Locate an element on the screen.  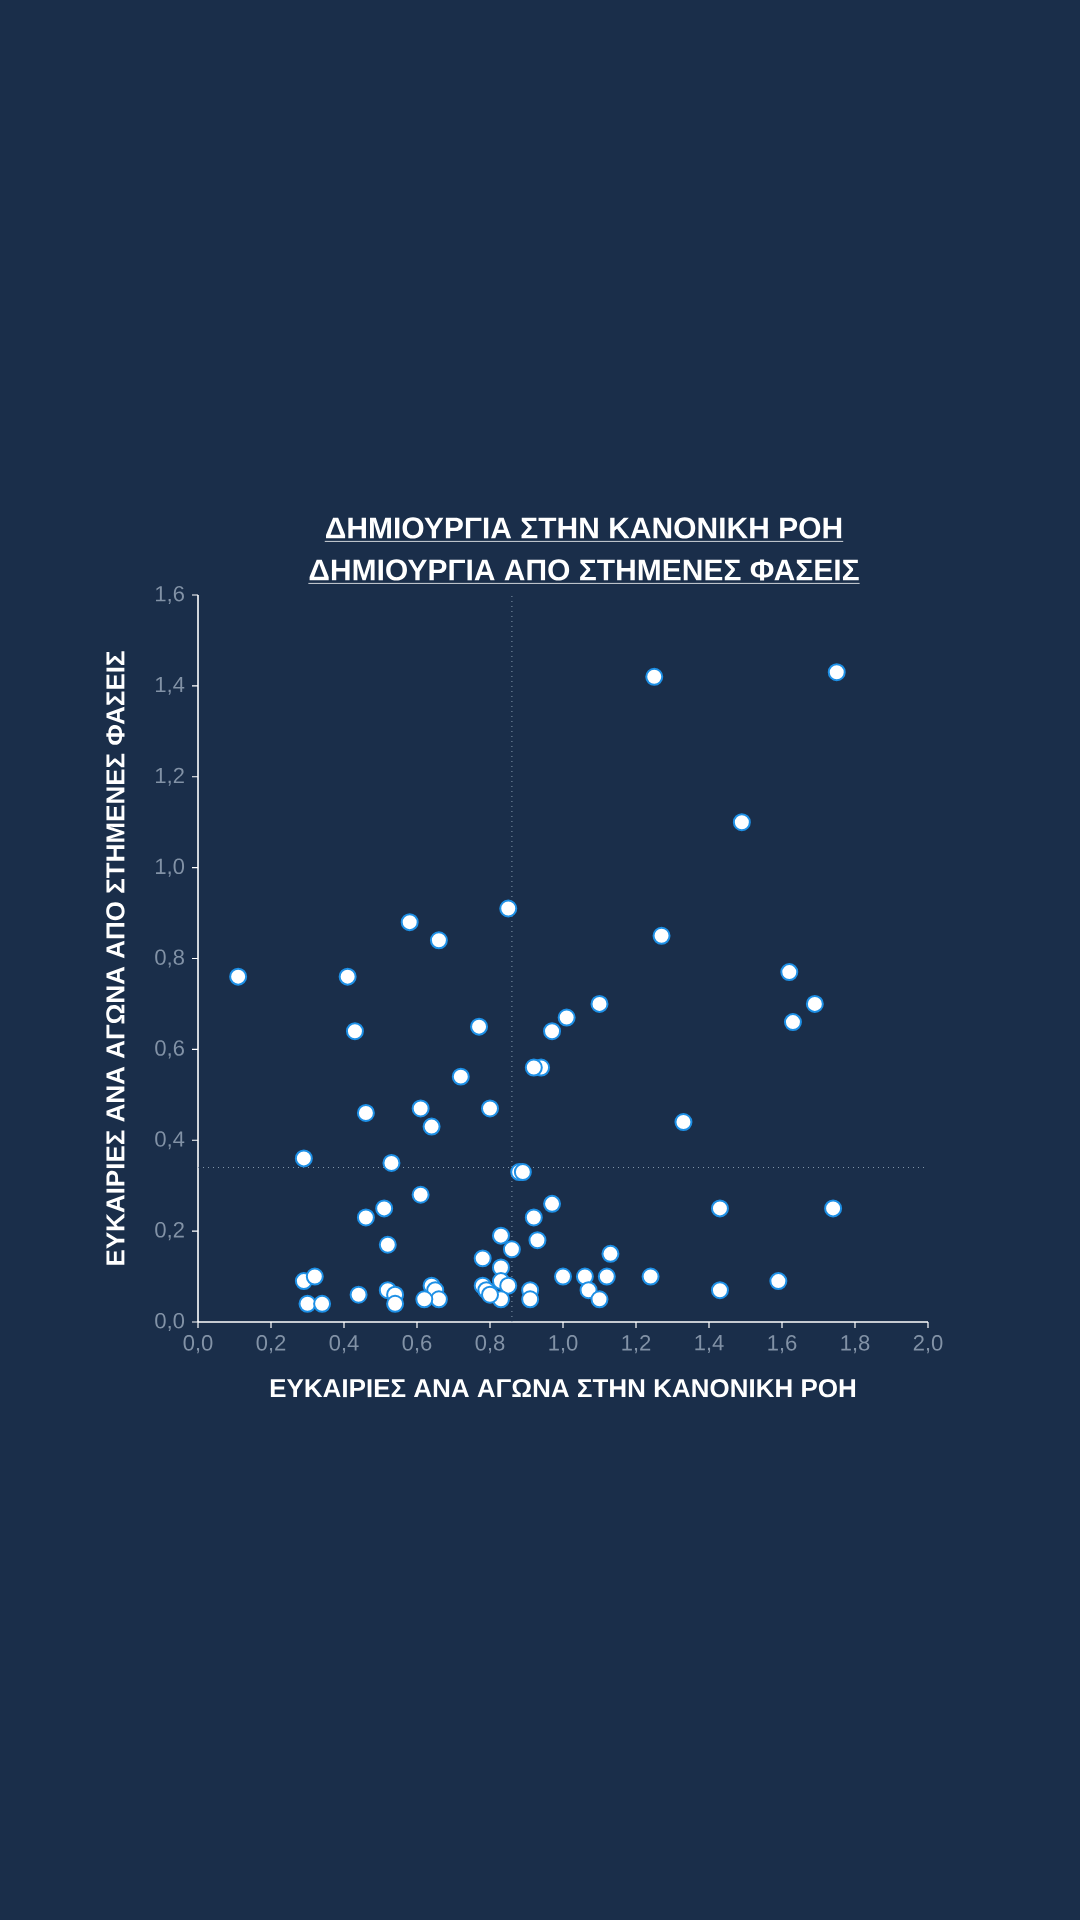
x-tick-label: 1,0 is located at coordinates (563, 1344).